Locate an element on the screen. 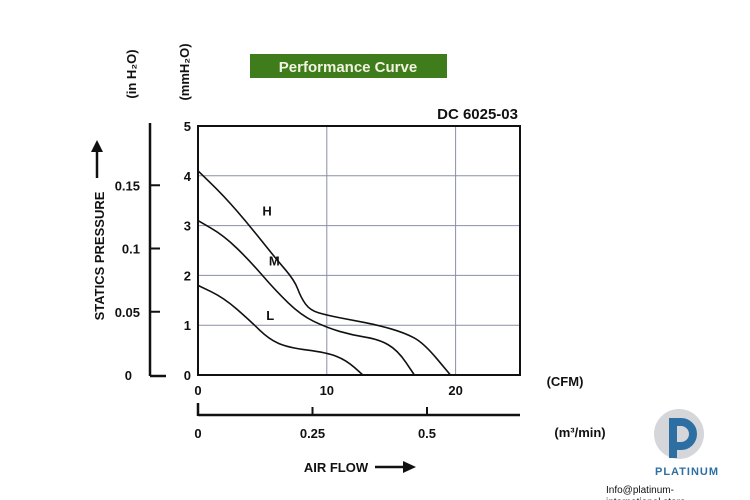 This screenshot has width=750, height=500. series-label-H: H is located at coordinates (266, 211).